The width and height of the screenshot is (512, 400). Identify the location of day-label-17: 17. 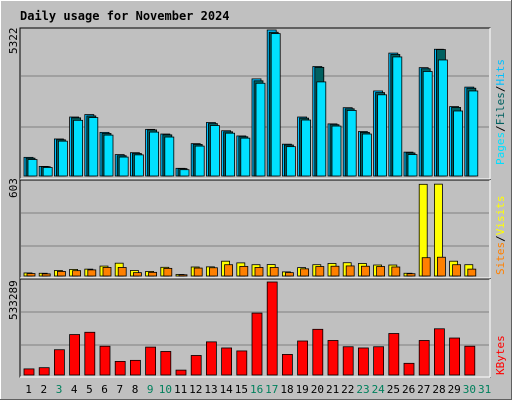
(271, 389).